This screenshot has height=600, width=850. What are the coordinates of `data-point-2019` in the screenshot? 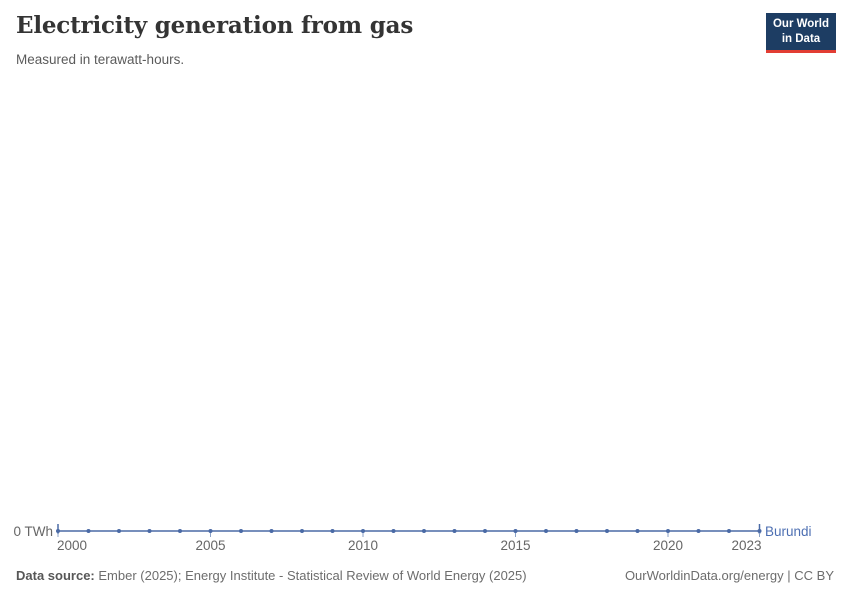 It's located at (637, 531).